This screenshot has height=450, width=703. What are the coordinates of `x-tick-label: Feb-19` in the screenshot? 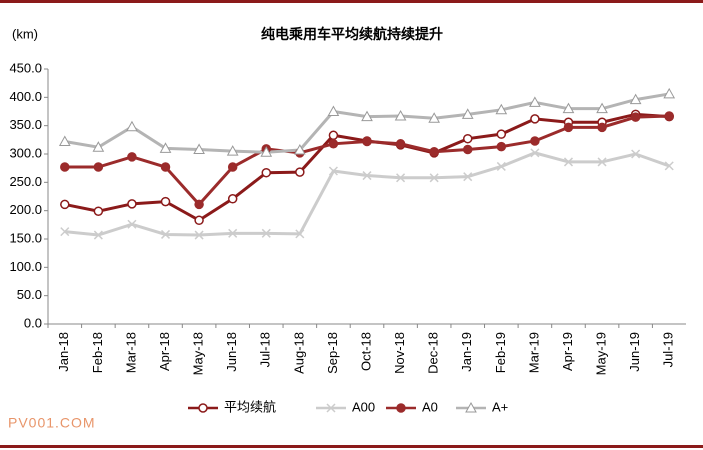 It's located at (500, 352).